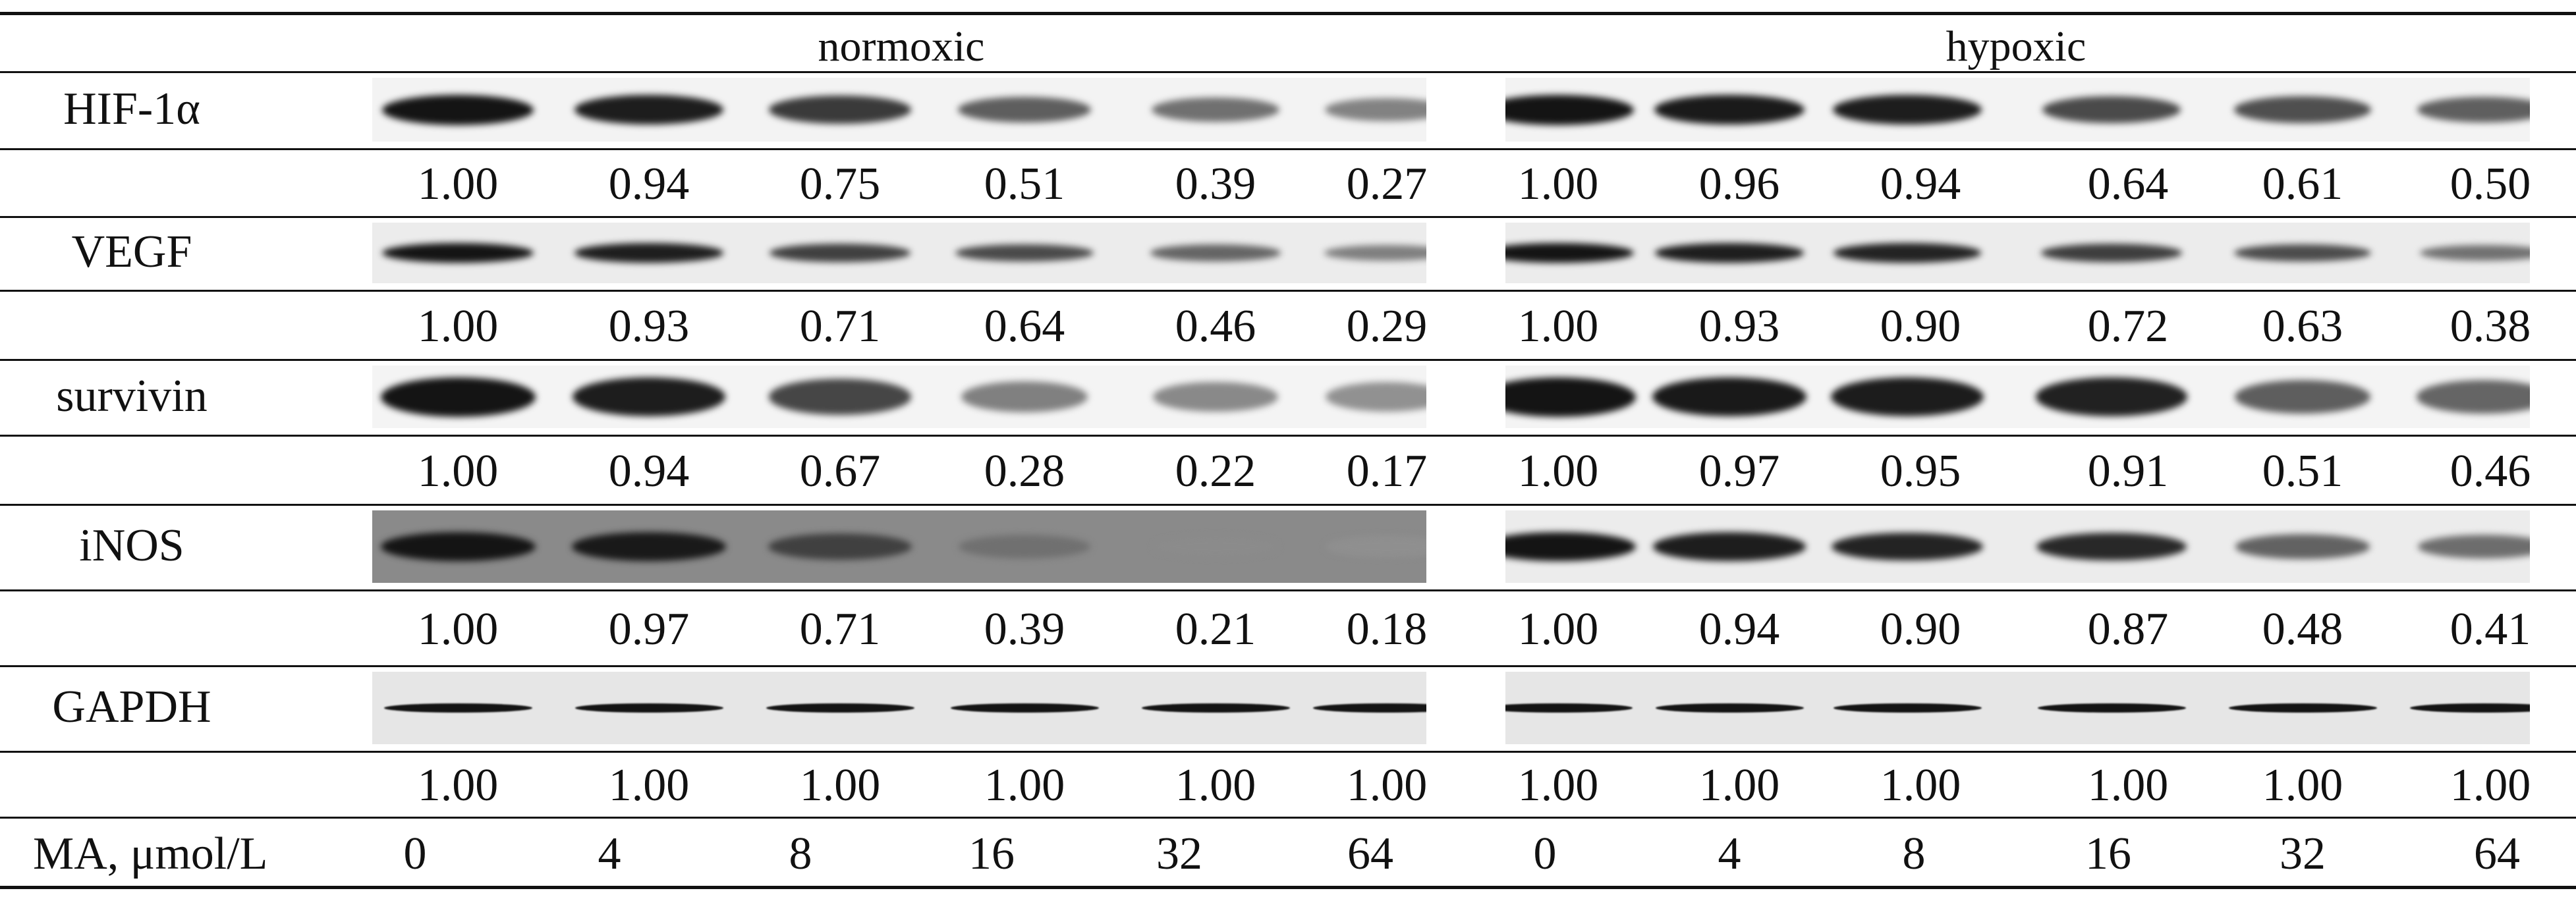 Image resolution: width=2576 pixels, height=897 pixels. I want to click on protein-label: HIF-1α, so click(131, 109).